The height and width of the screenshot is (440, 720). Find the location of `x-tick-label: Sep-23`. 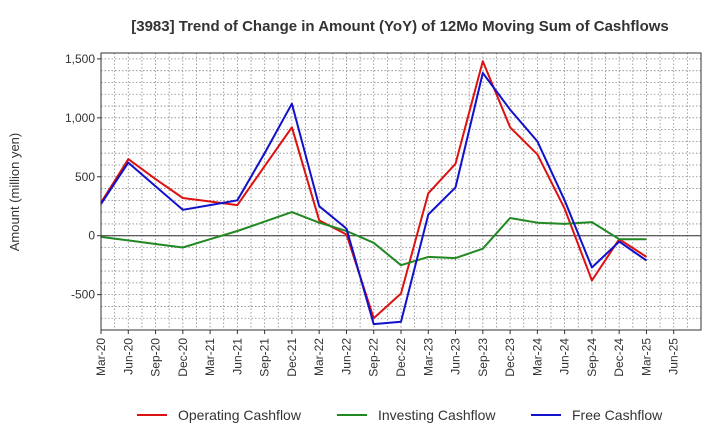

x-tick-label: Sep-23 is located at coordinates (483, 357).